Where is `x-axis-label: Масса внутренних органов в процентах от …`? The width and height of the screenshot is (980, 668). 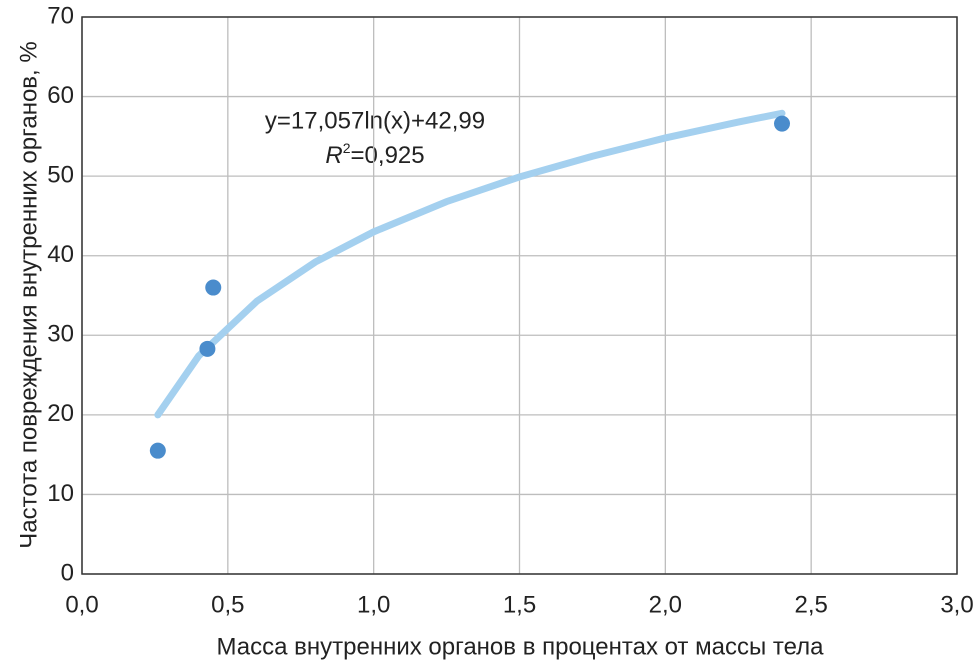 x-axis-label: Масса внутренних органов в процентах от … is located at coordinates (521, 646).